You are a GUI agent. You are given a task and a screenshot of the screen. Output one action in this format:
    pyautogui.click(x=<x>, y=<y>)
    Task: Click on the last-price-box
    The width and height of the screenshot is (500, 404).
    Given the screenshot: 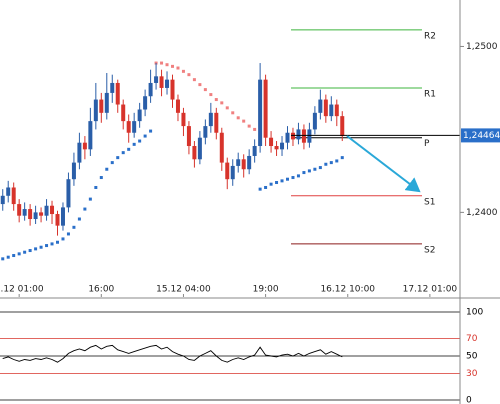 What is the action you would take?
    pyautogui.click(x=480, y=135)
    